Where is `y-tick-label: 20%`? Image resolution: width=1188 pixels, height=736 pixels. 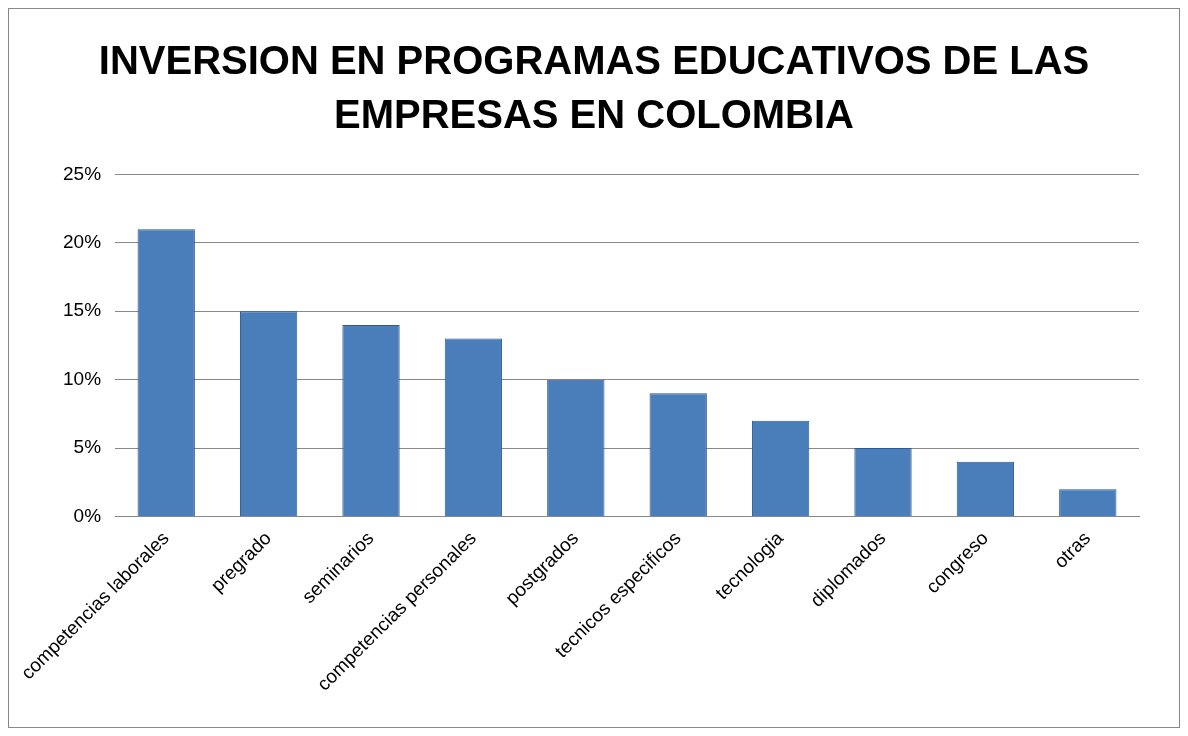
y-tick-label: 20% is located at coordinates (82, 242).